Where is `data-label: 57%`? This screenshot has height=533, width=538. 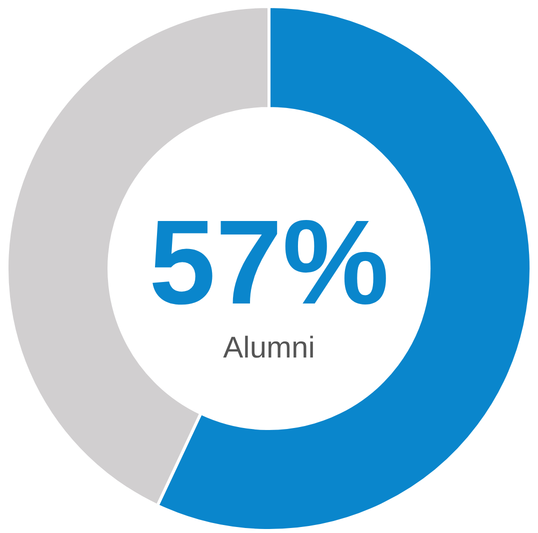 data-label: 57% is located at coordinates (269, 263).